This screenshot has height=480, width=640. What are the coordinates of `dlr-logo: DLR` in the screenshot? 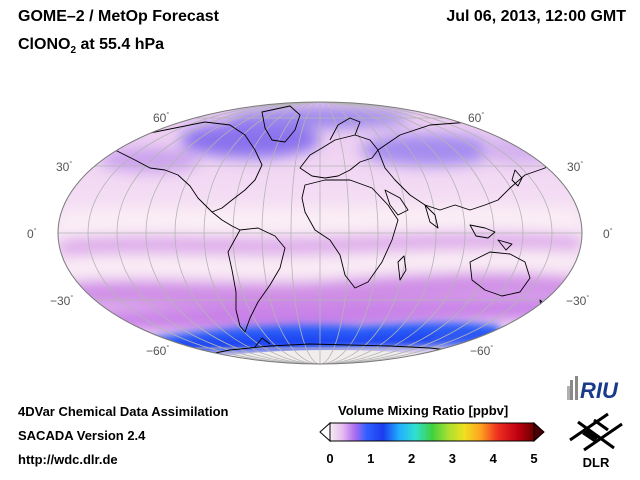 It's located at (596, 441).